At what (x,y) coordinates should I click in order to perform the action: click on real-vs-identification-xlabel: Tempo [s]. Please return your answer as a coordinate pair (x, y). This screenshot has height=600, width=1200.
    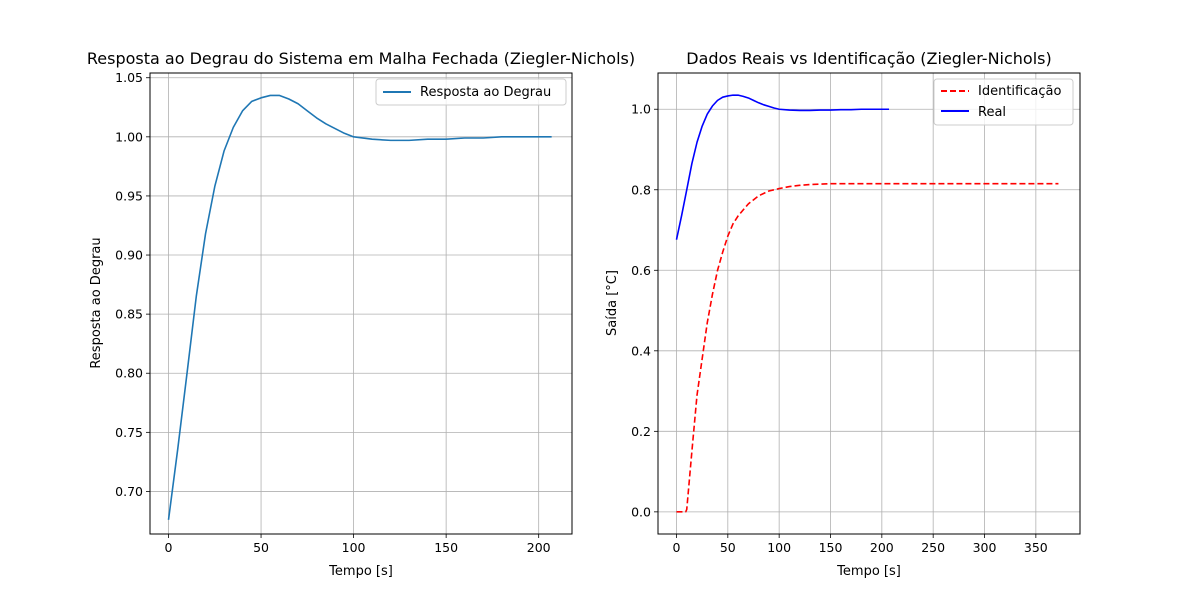
    Looking at the image, I should click on (868, 571).